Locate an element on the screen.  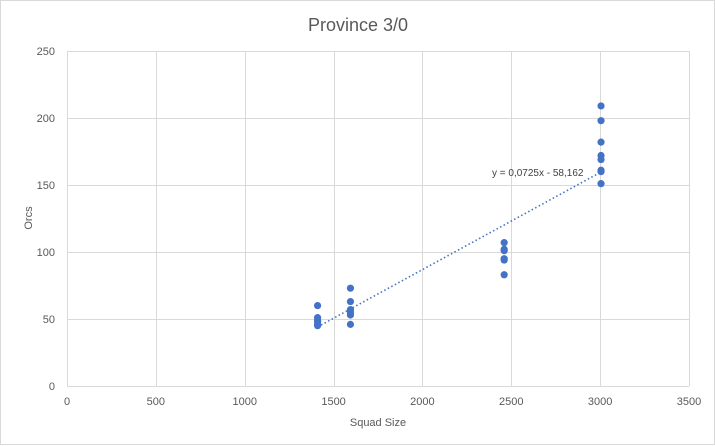
x-tick-label: 0 is located at coordinates (67, 402).